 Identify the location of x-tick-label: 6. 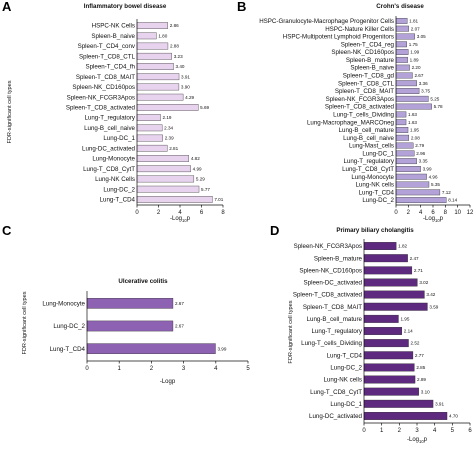
(470, 431).